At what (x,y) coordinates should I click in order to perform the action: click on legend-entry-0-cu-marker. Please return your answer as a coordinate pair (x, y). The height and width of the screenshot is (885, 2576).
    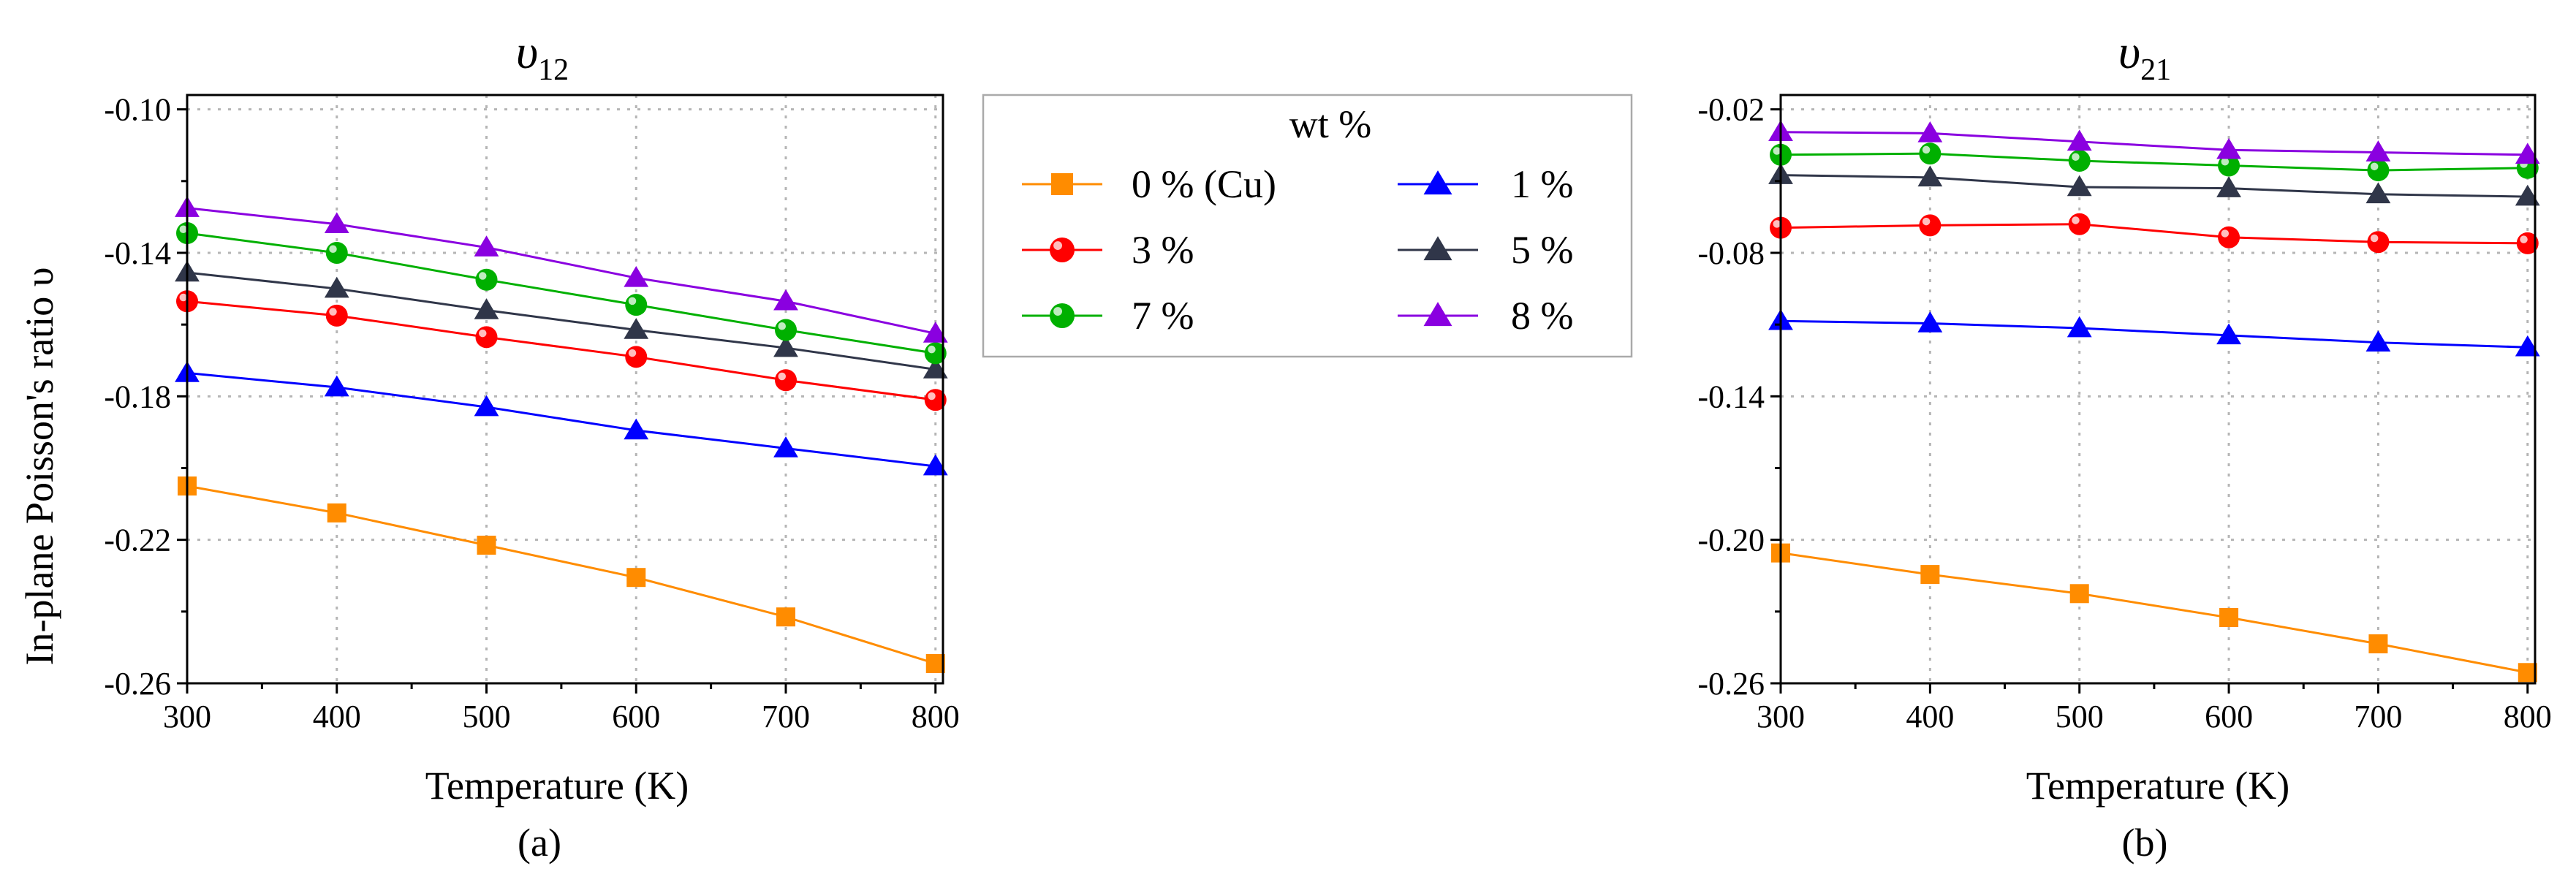
    Looking at the image, I should click on (1062, 184).